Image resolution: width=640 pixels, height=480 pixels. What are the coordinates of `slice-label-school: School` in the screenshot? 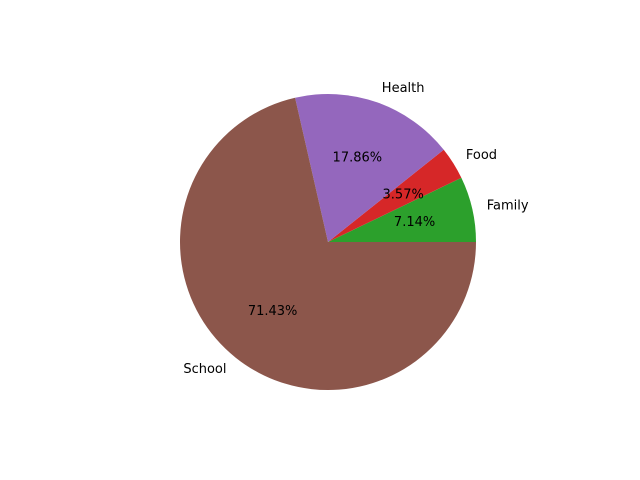 It's located at (204, 369).